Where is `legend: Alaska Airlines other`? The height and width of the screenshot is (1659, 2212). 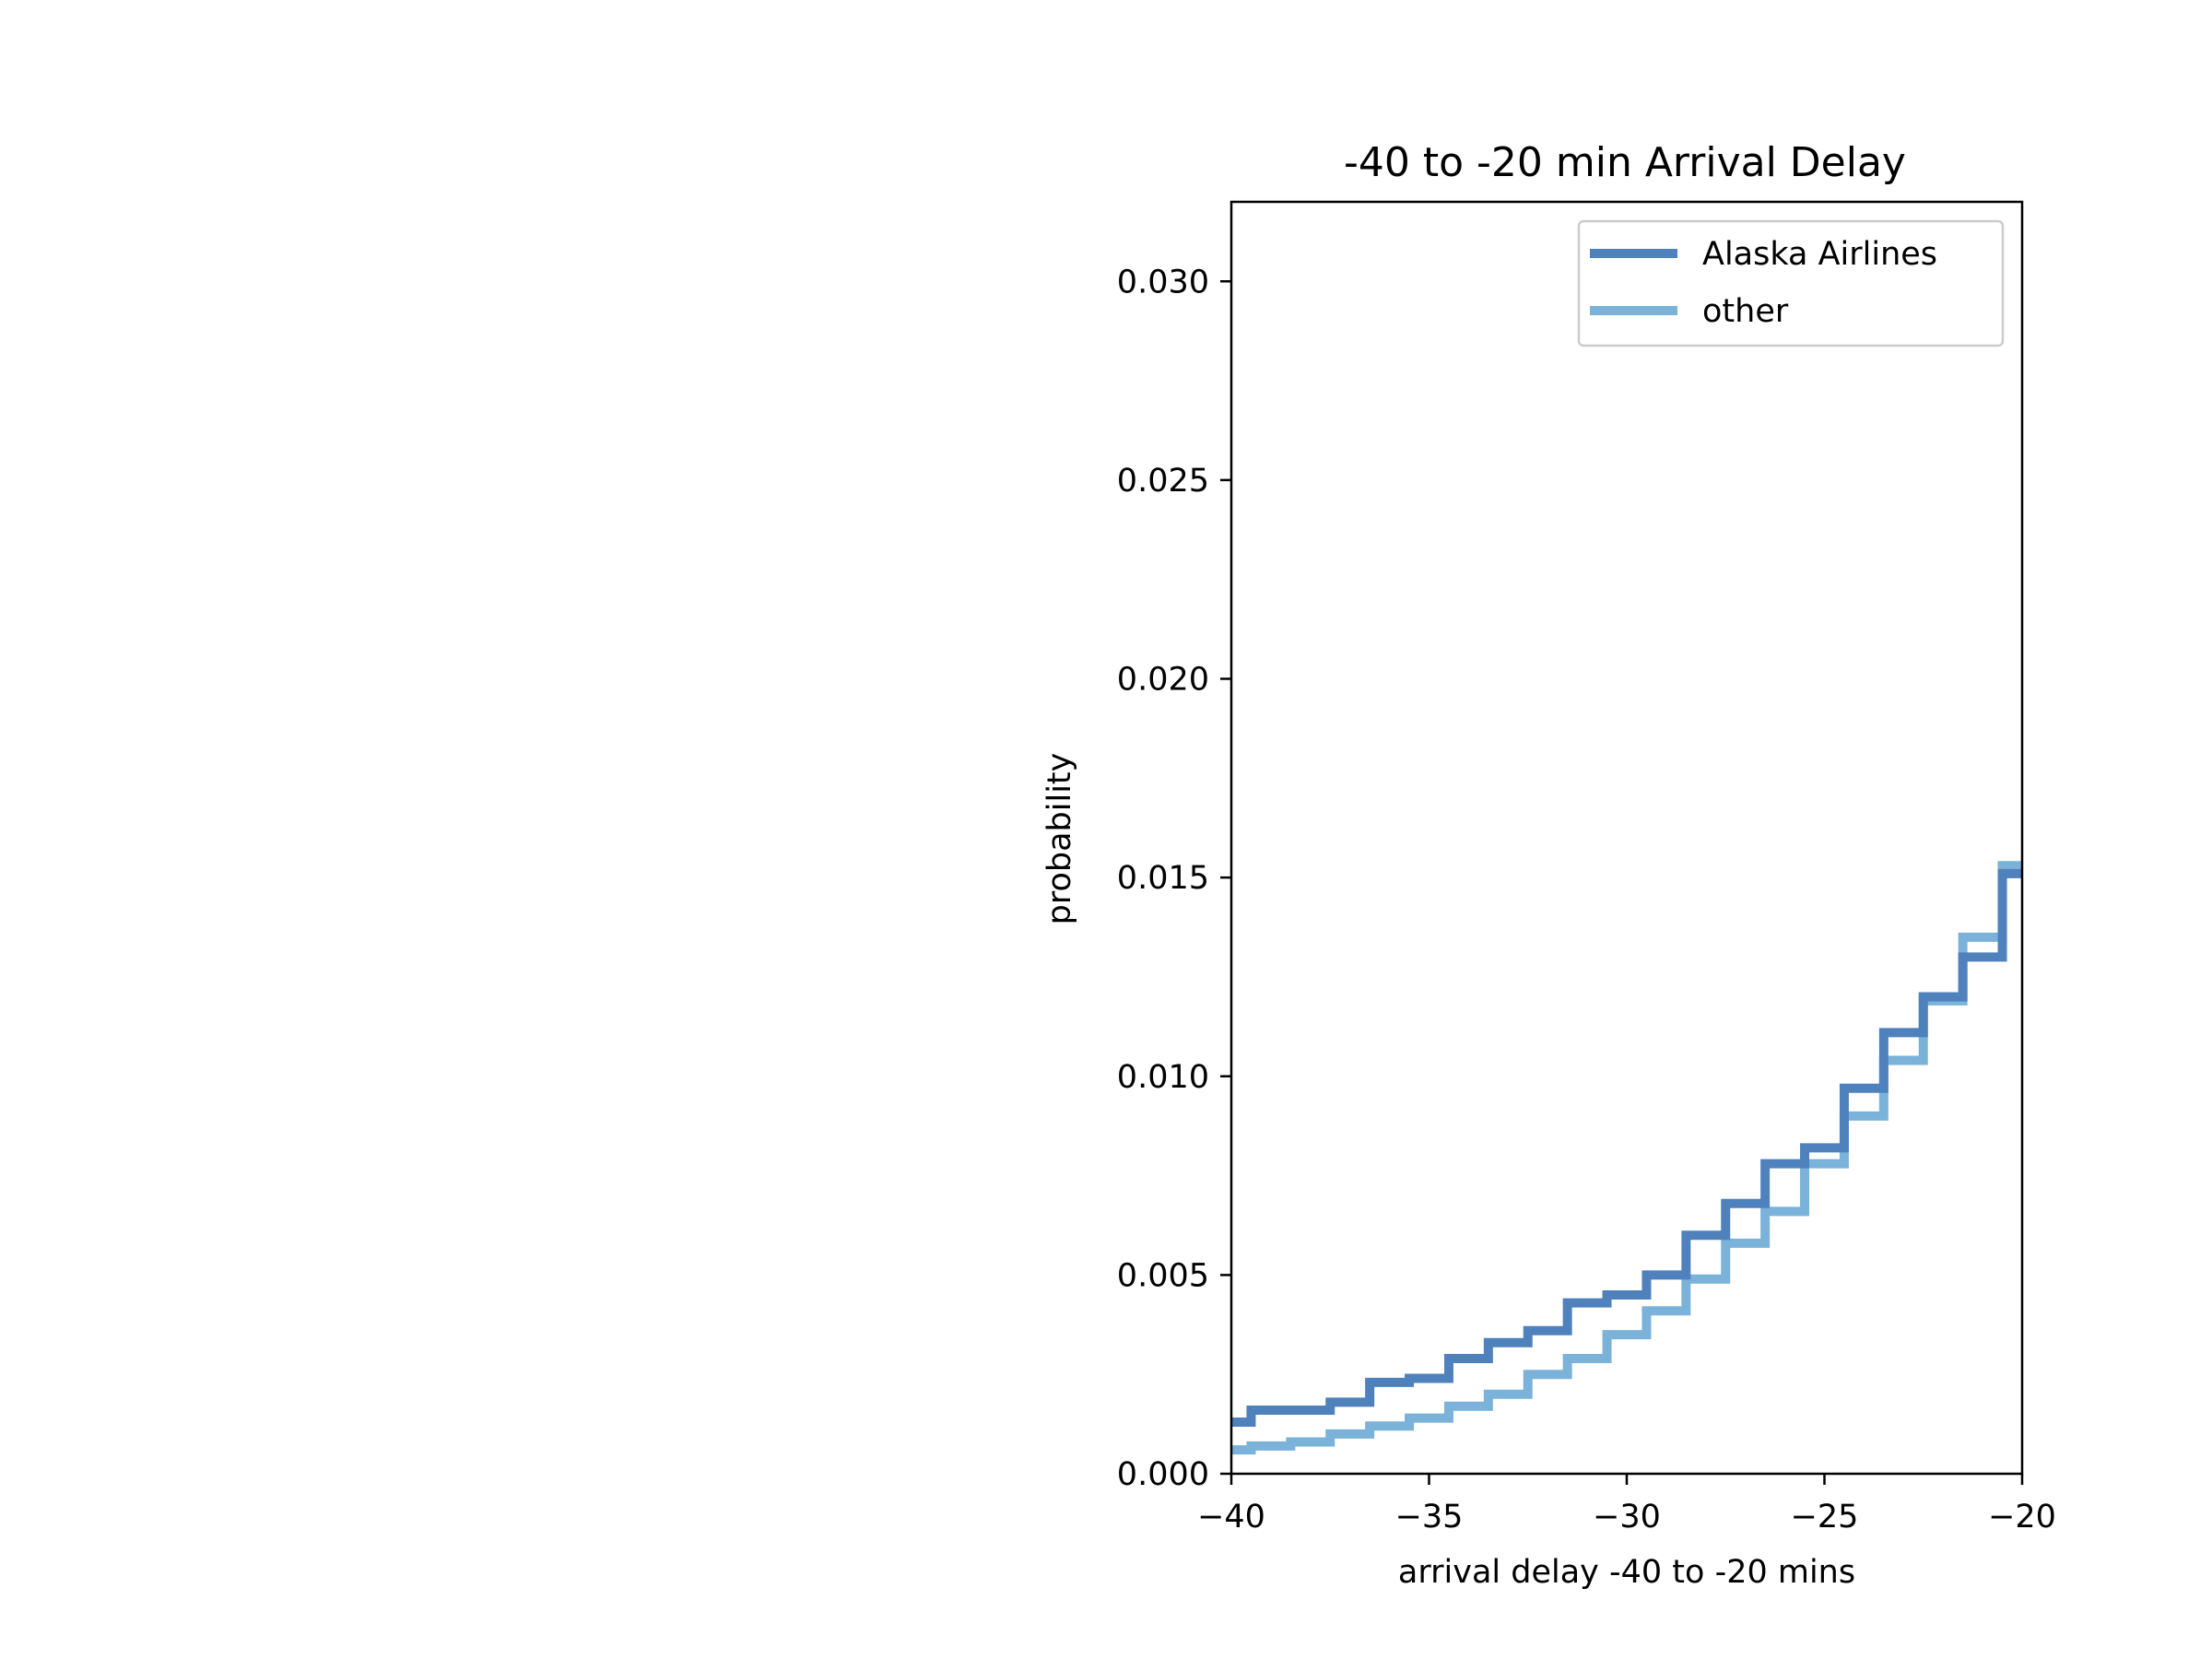
legend: Alaska Airlines other is located at coordinates (1791, 283).